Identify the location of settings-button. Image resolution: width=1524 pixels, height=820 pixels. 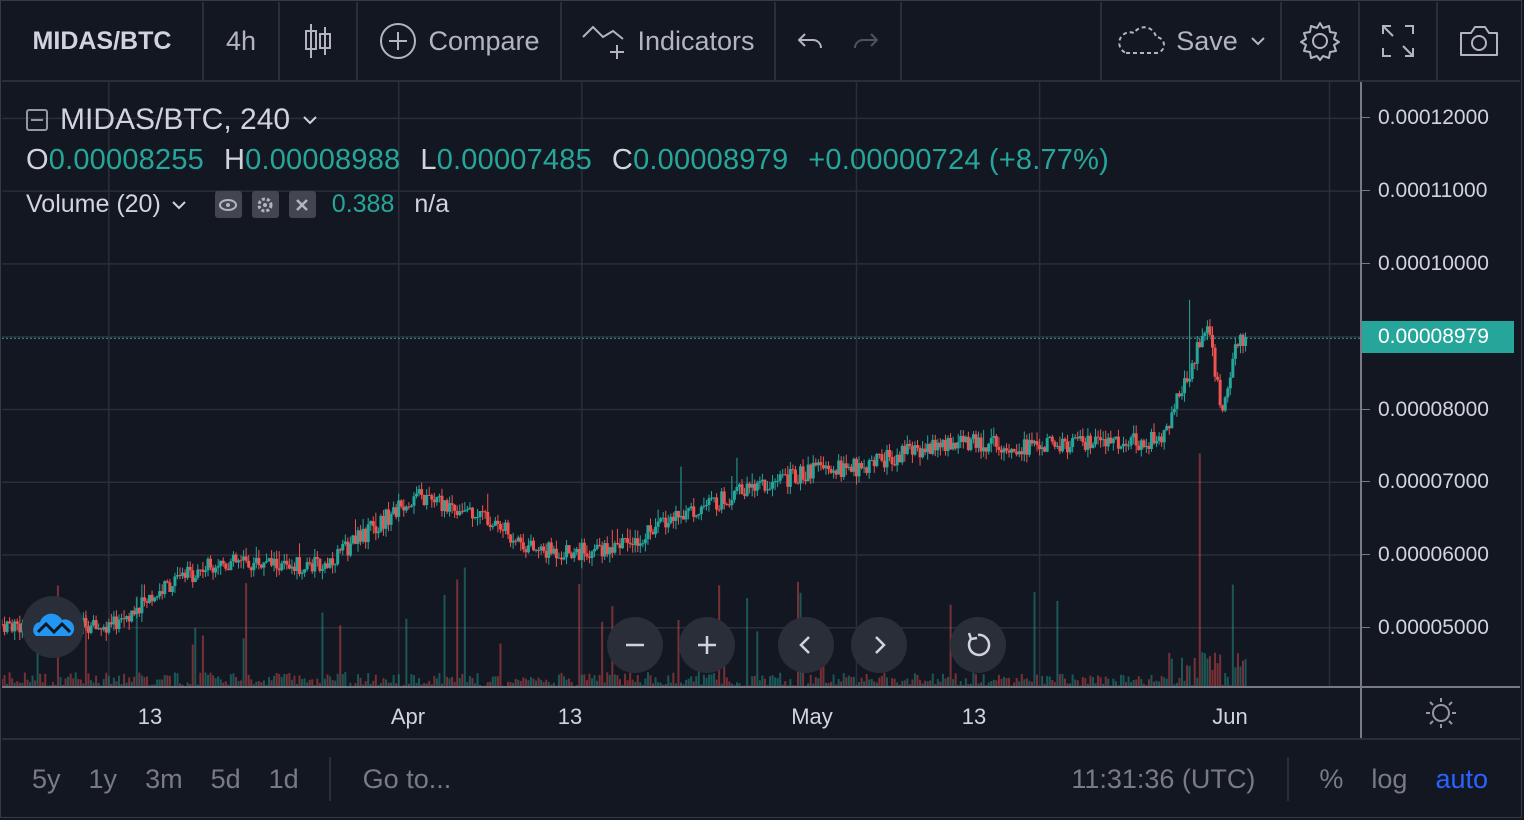
(1321, 41).